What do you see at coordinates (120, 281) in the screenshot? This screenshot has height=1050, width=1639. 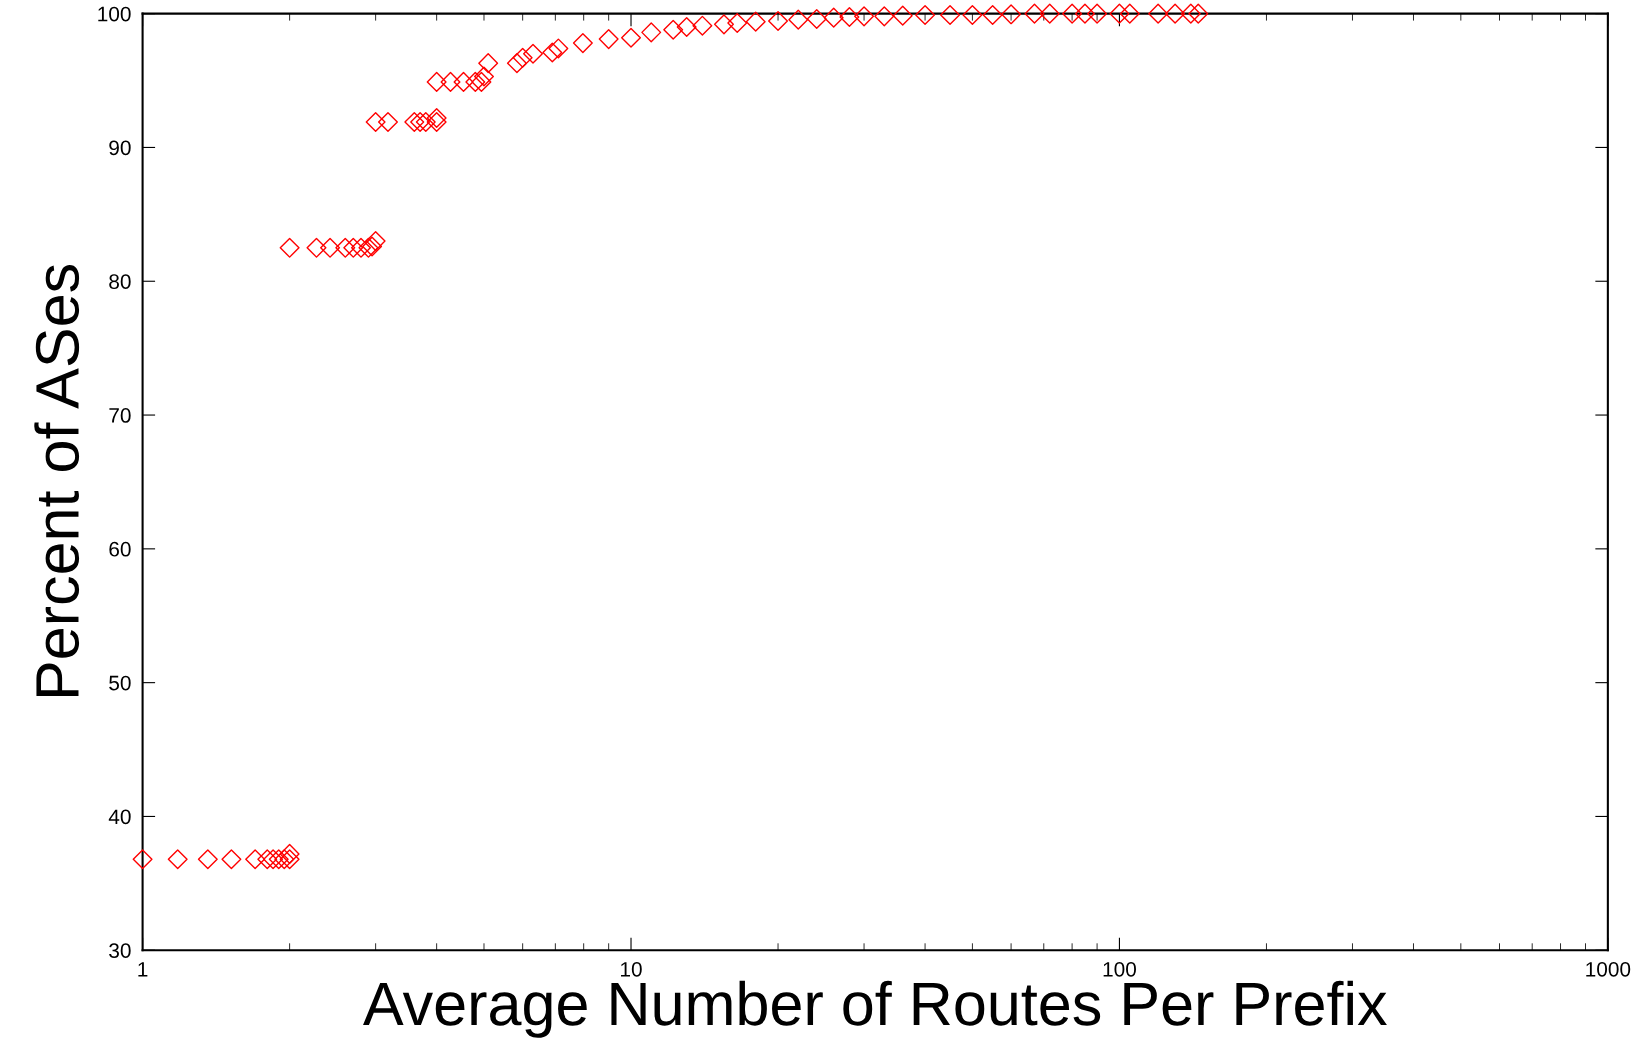 I see `y-tick-label: 80` at bounding box center [120, 281].